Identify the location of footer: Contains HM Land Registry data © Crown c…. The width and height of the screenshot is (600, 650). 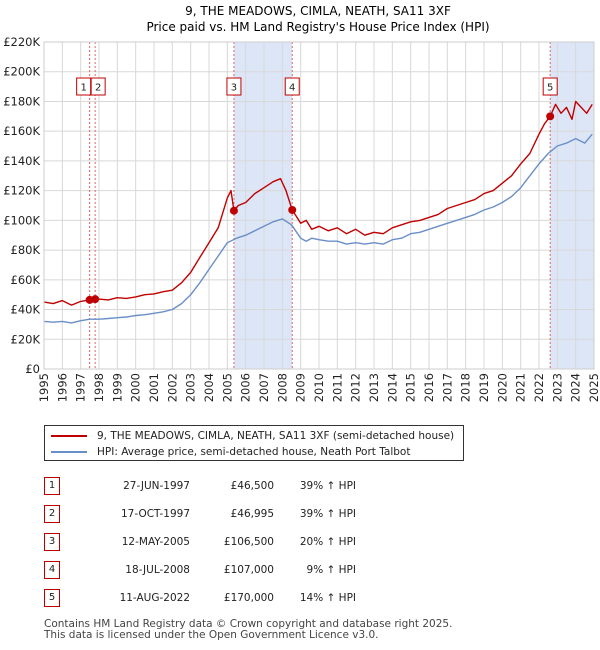
(248, 630).